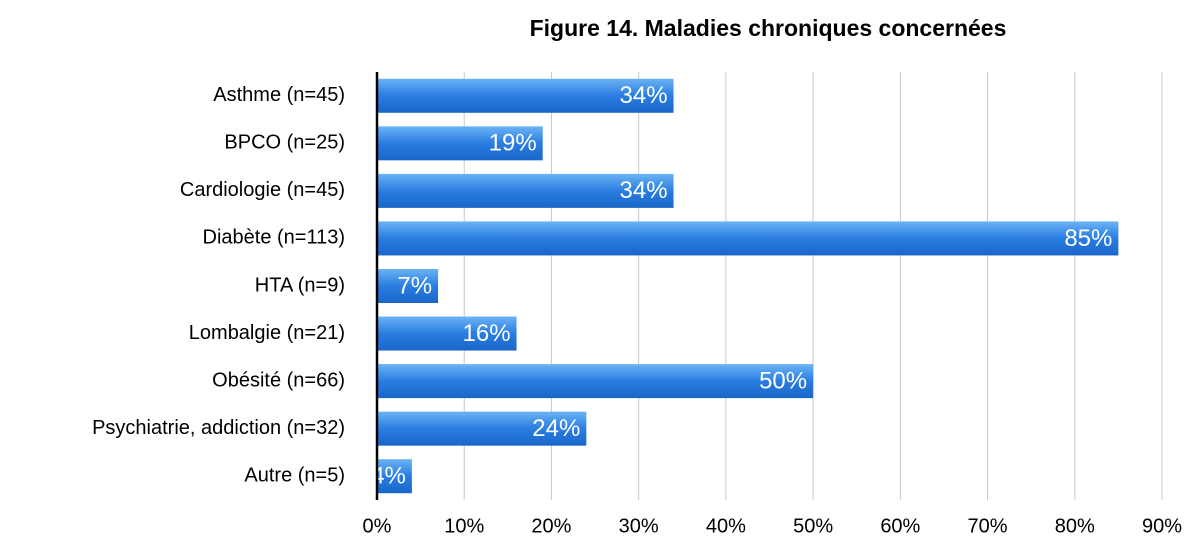 Image resolution: width=1192 pixels, height=538 pixels. I want to click on data-label: 19%, so click(513, 143).